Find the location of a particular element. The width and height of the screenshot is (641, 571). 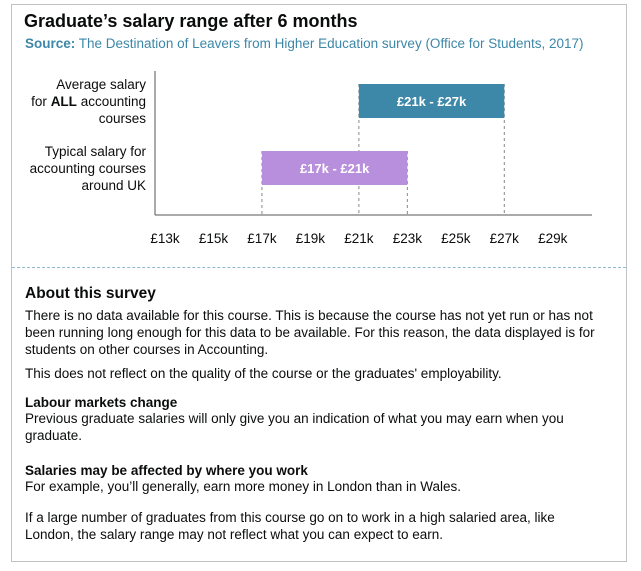

x-tick-label: £17k is located at coordinates (262, 238).